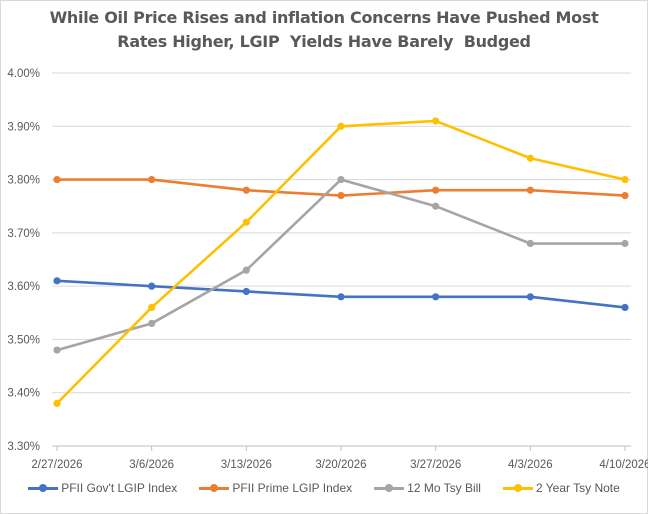  I want to click on legend-label: PFII Prime LGIP Index, so click(292, 488).